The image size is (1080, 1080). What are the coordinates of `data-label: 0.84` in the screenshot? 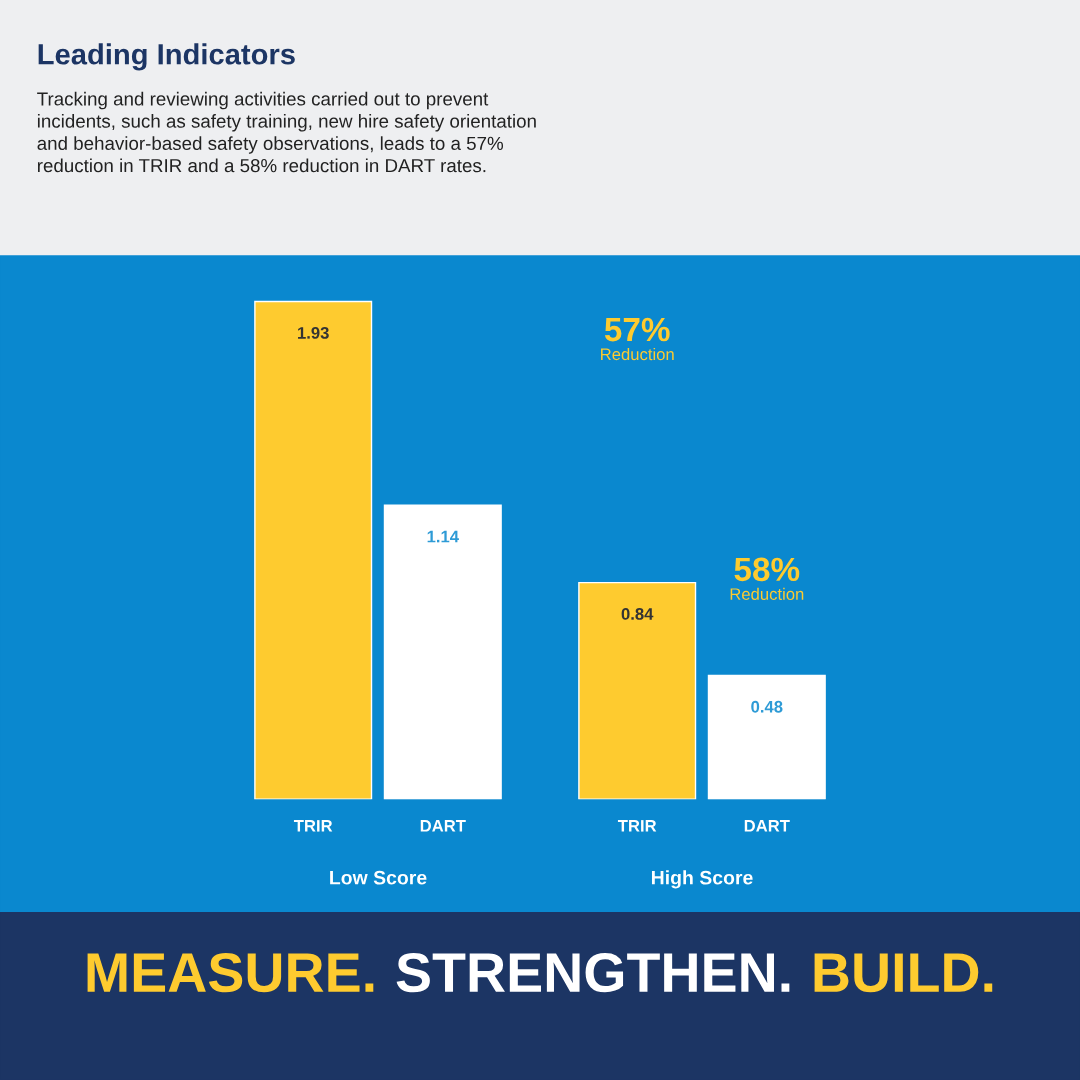 It's located at (637, 614).